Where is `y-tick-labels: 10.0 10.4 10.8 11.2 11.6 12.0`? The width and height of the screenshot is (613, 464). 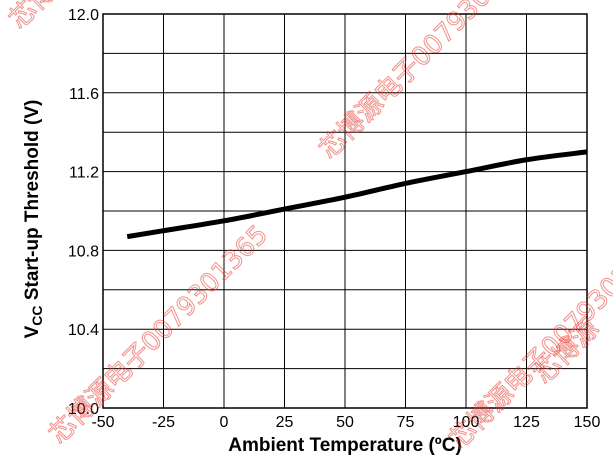 y-tick-labels: 10.0 10.4 10.8 11.2 11.6 12.0 is located at coordinates (83, 212).